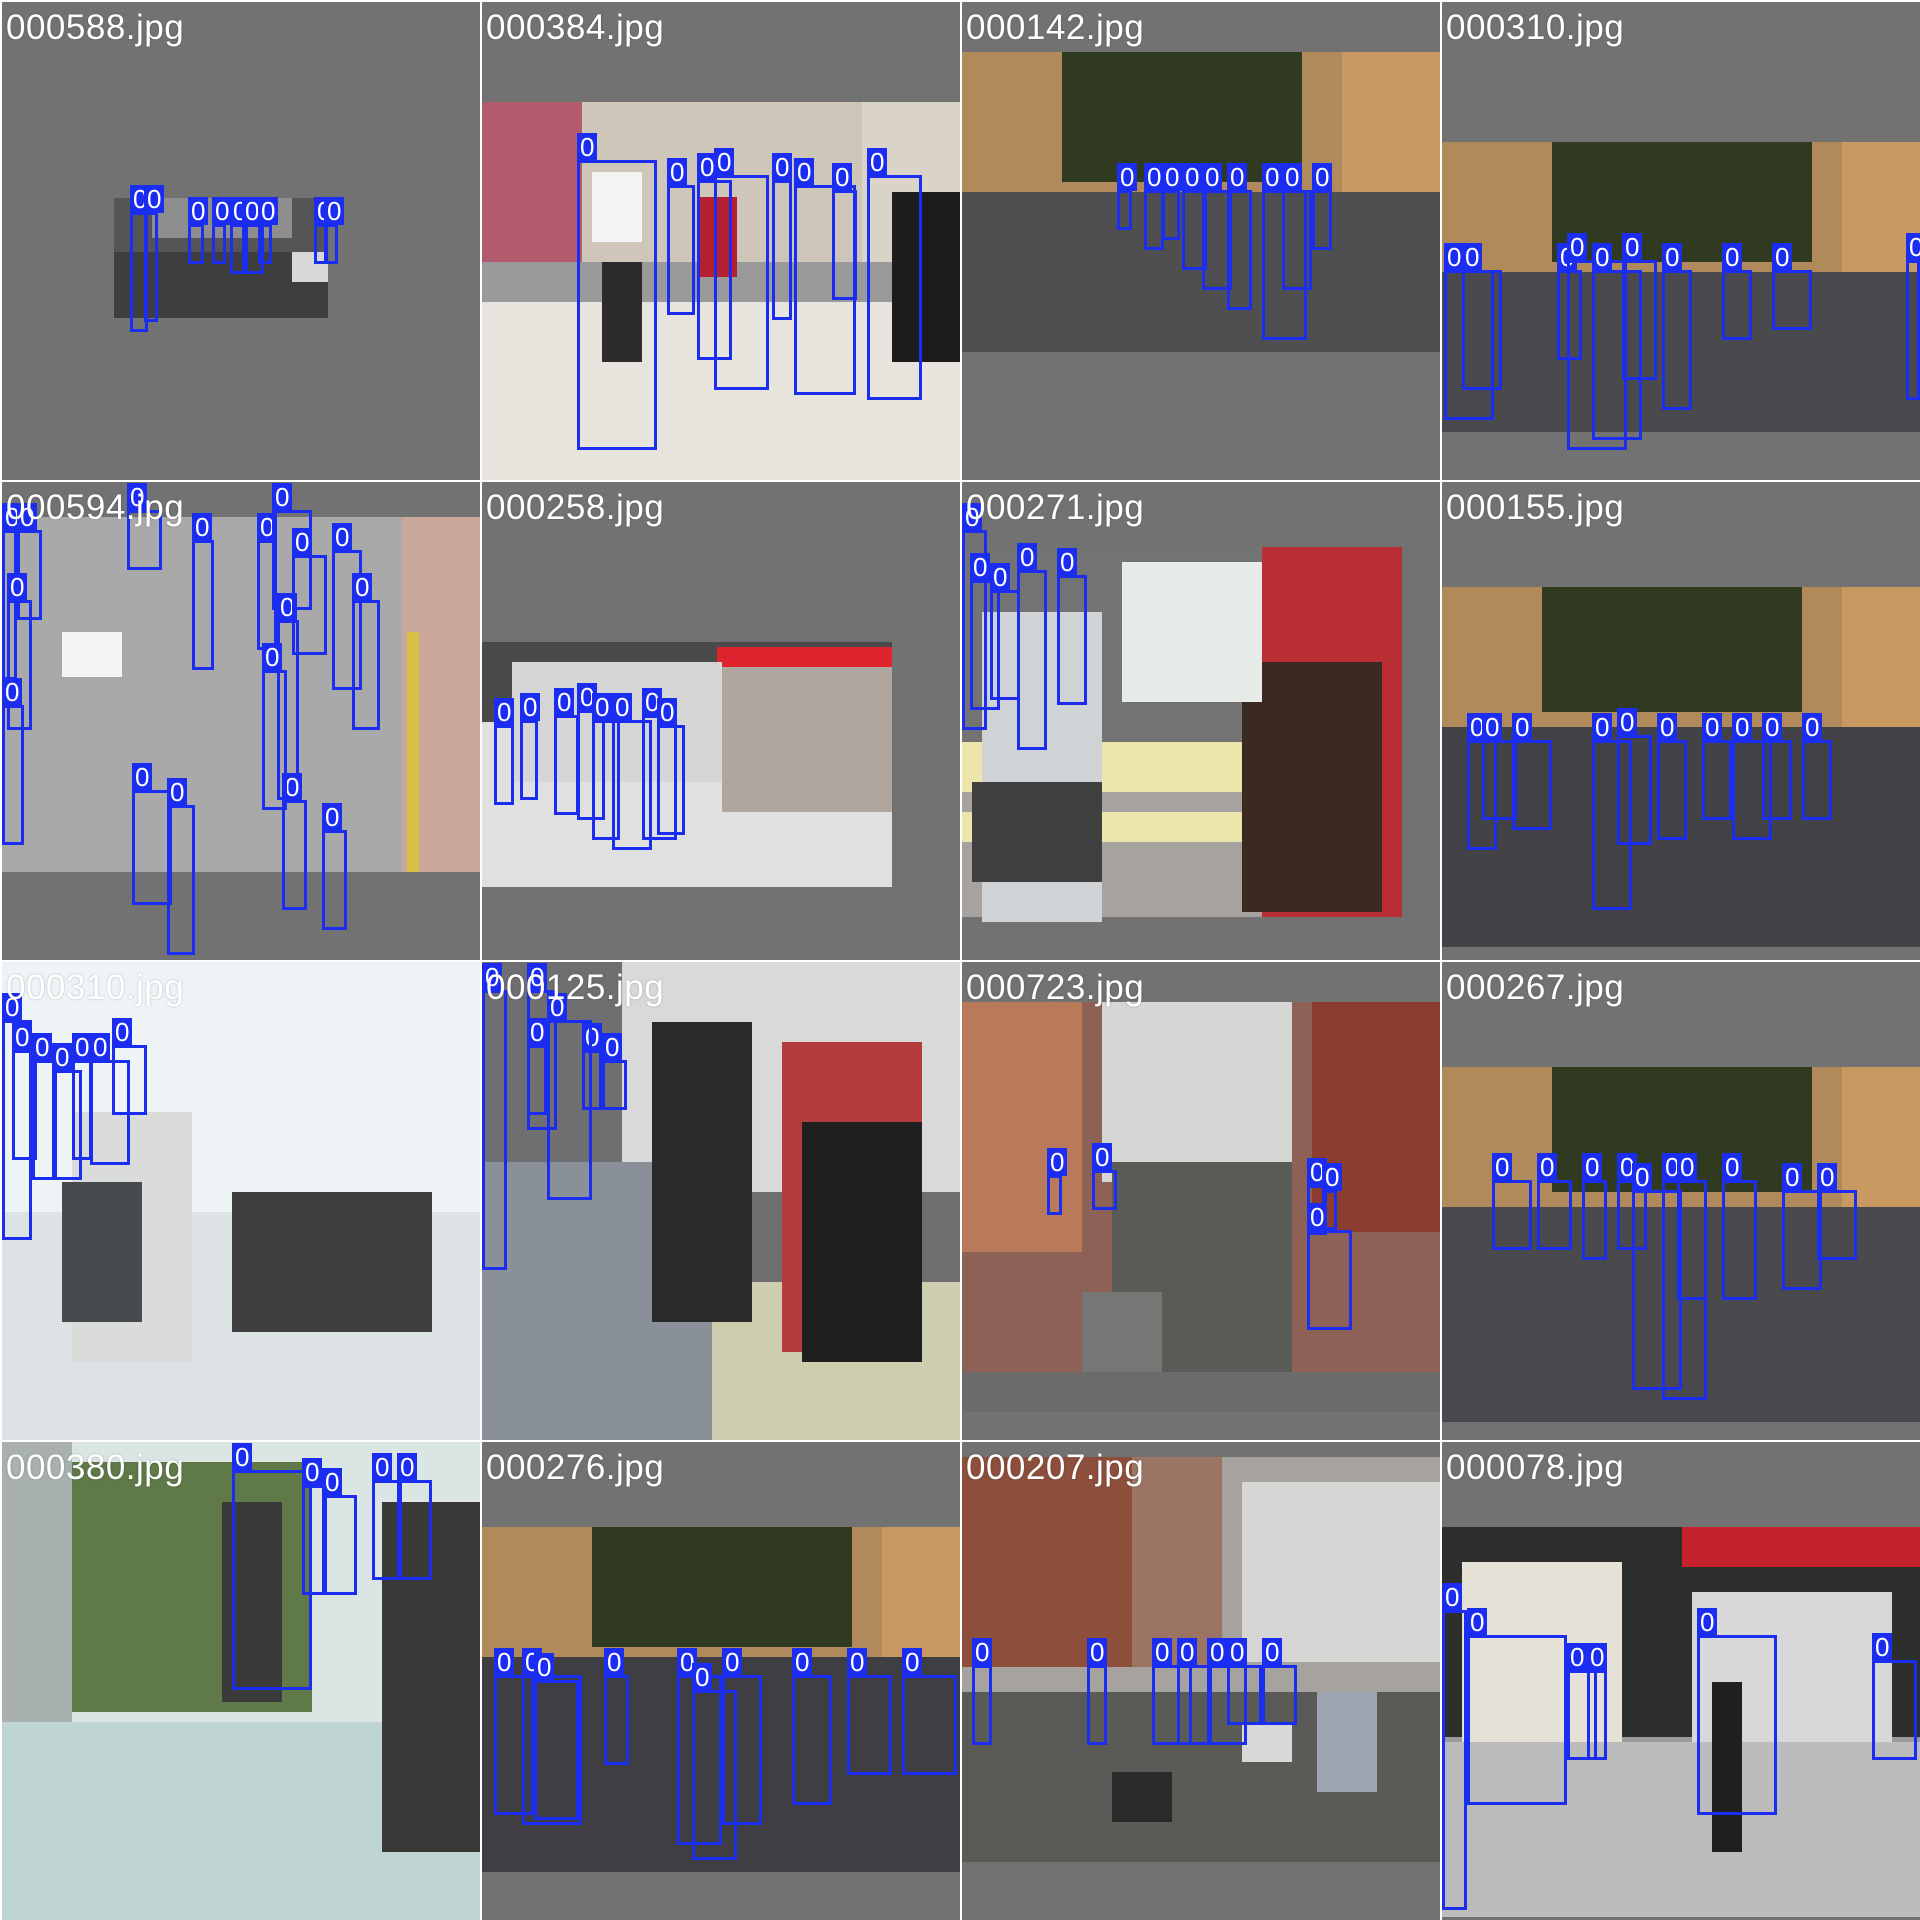  What do you see at coordinates (241, 1681) in the screenshot?
I see `mosaic-tile: 0 0 0 0 0 000380.jpg` at bounding box center [241, 1681].